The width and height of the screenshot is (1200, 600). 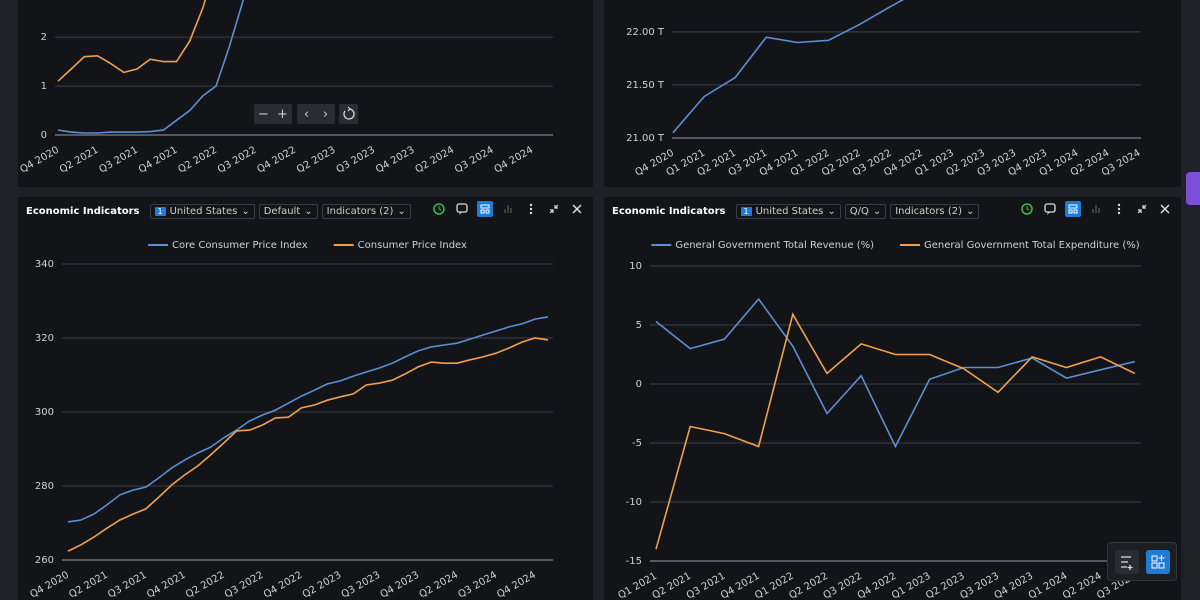 I want to click on floating-toolbar, so click(x=1142, y=561).